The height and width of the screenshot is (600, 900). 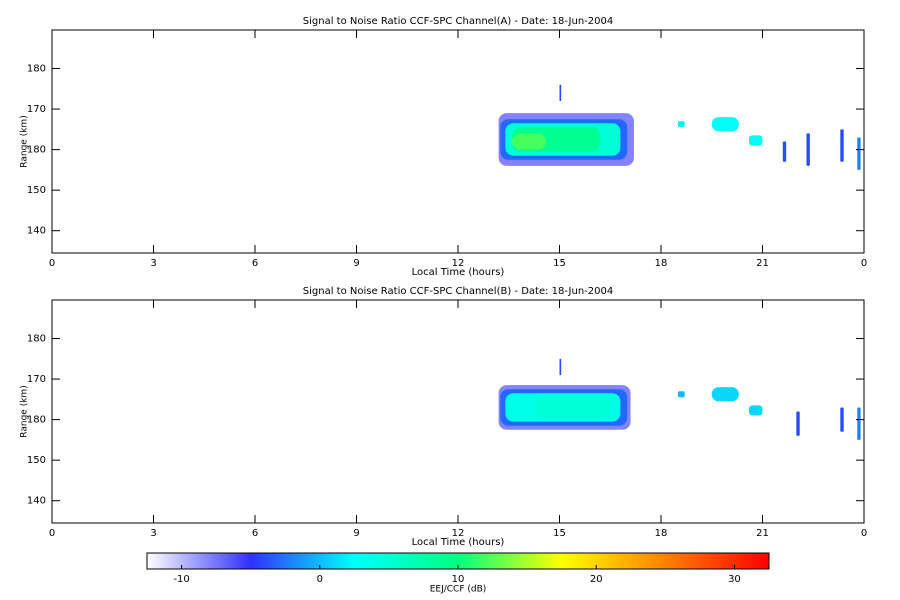 I want to click on colorbar-tick-label: 0, so click(x=320, y=579).